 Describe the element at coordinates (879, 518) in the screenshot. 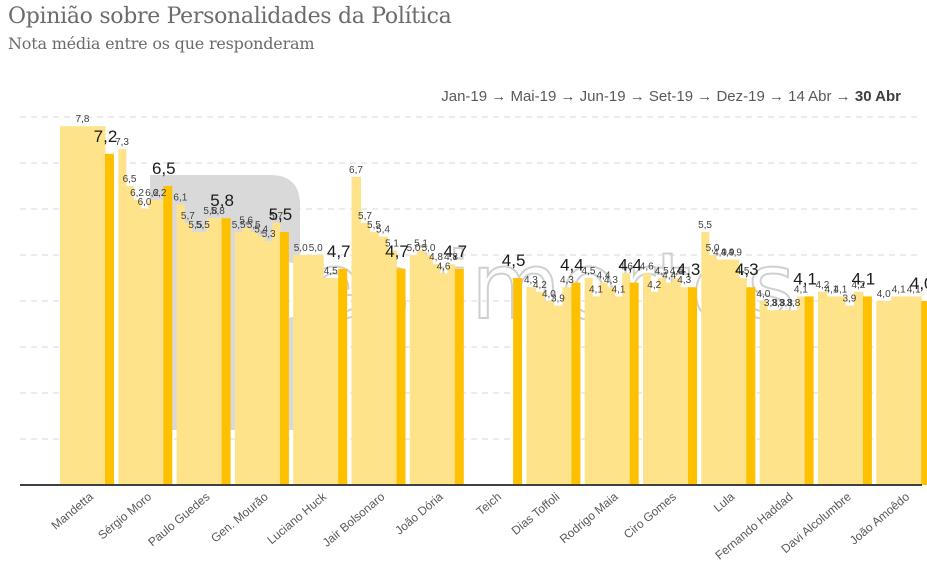

I see `x-tick-label: João Amoêdo` at that location.